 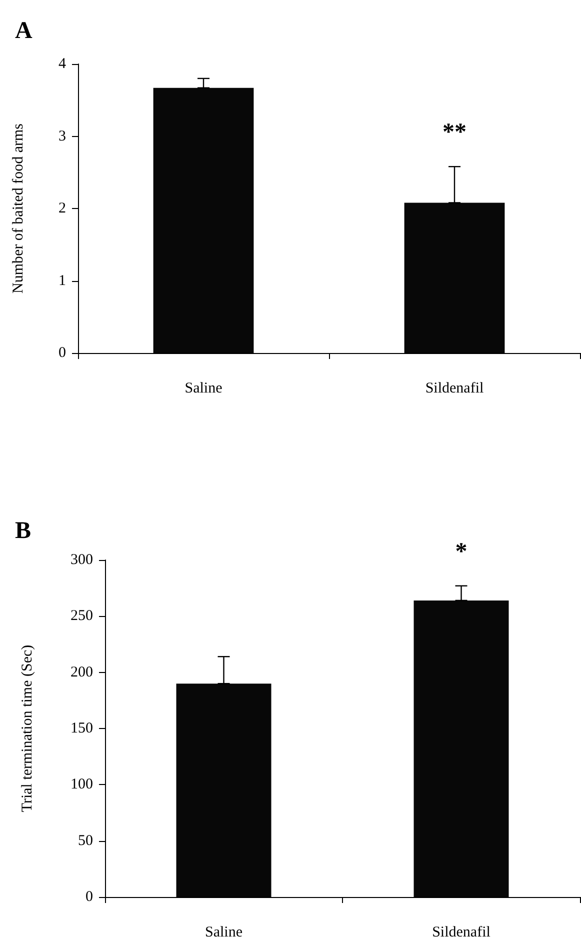 What do you see at coordinates (454, 133) in the screenshot?
I see `annotation: **` at bounding box center [454, 133].